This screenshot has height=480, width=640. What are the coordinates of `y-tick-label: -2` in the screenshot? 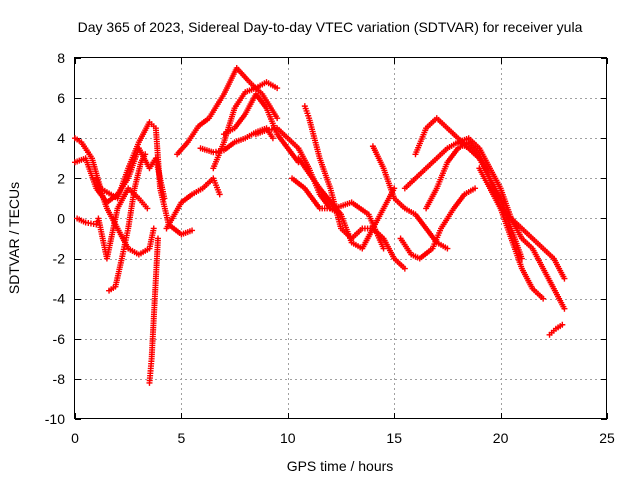 It's located at (59, 259).